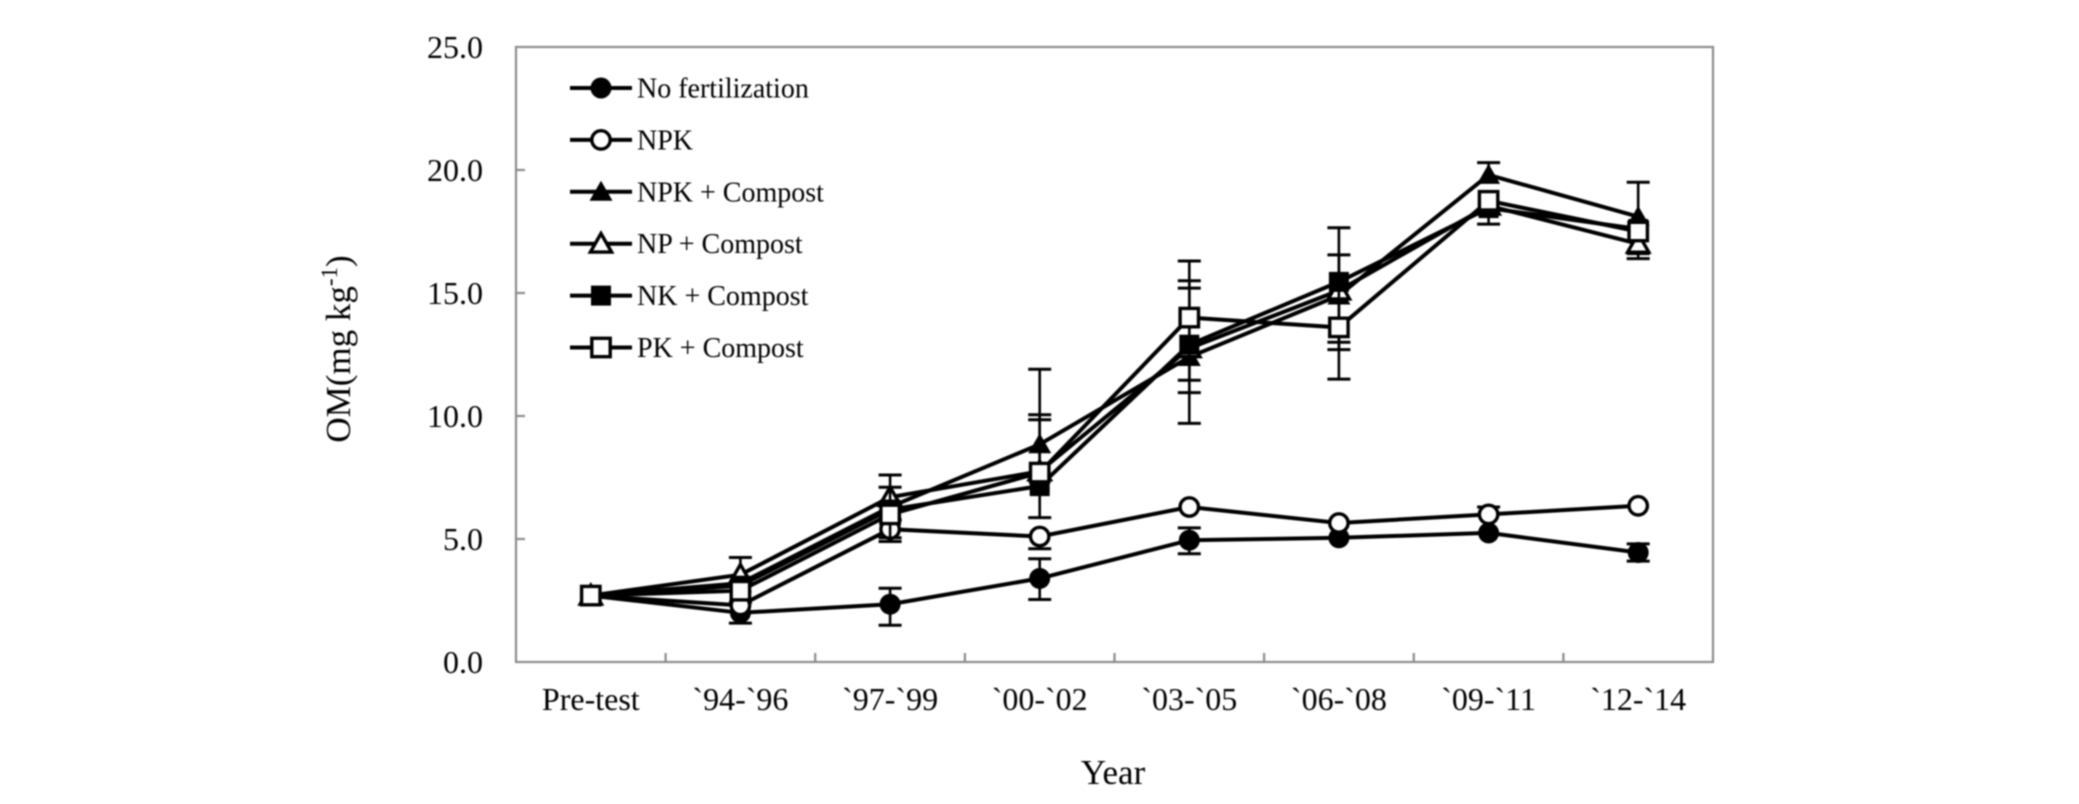 This screenshot has height=804, width=2079. Describe the element at coordinates (455, 170) in the screenshot. I see `svg-text: 20.0` at that location.